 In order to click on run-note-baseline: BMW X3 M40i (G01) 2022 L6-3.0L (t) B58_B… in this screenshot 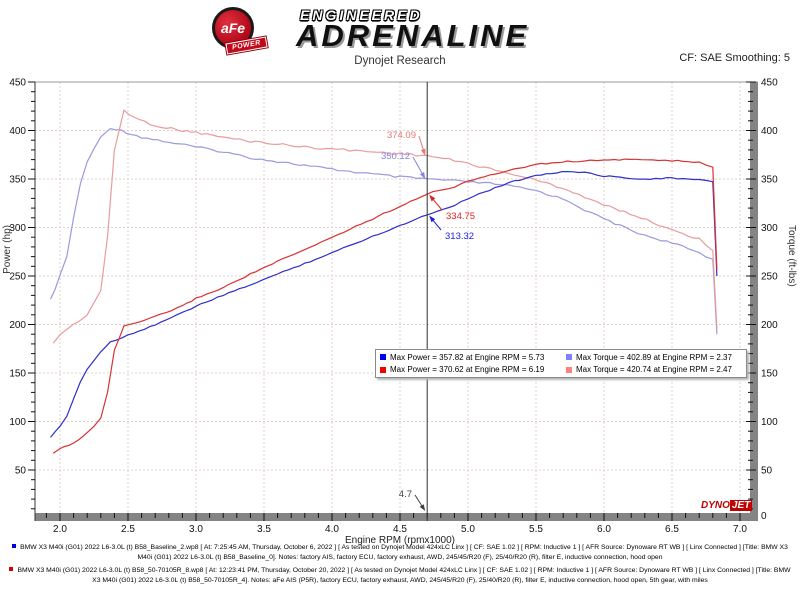, I will do `click(400, 552)`.